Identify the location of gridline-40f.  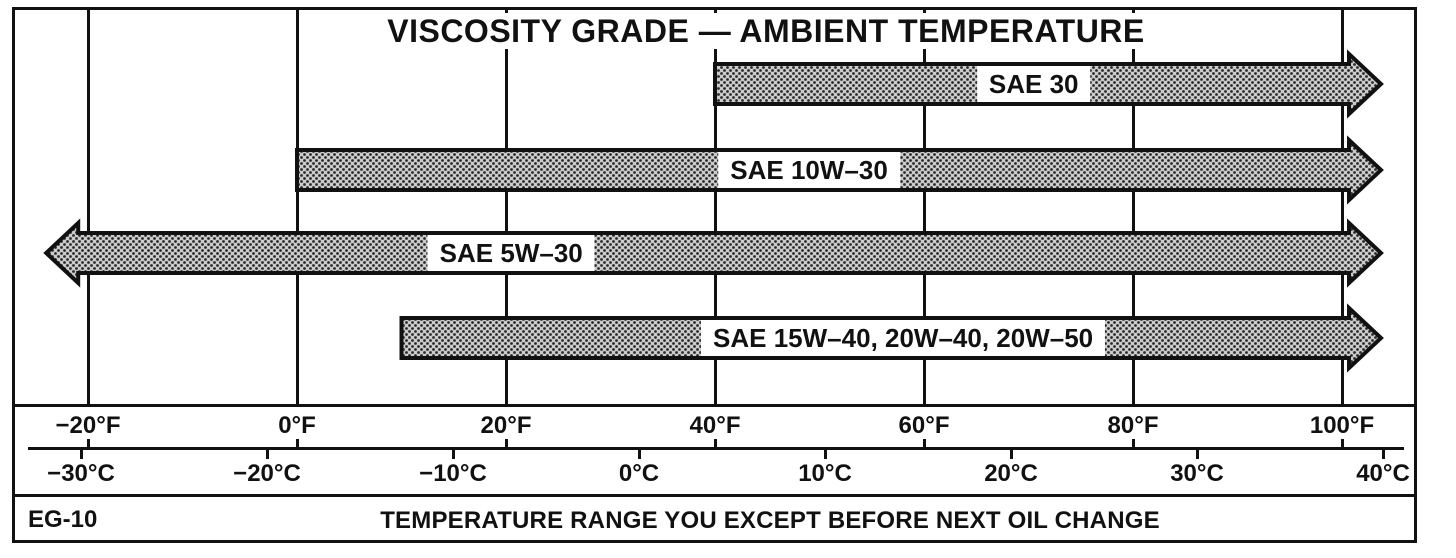
(715, 207).